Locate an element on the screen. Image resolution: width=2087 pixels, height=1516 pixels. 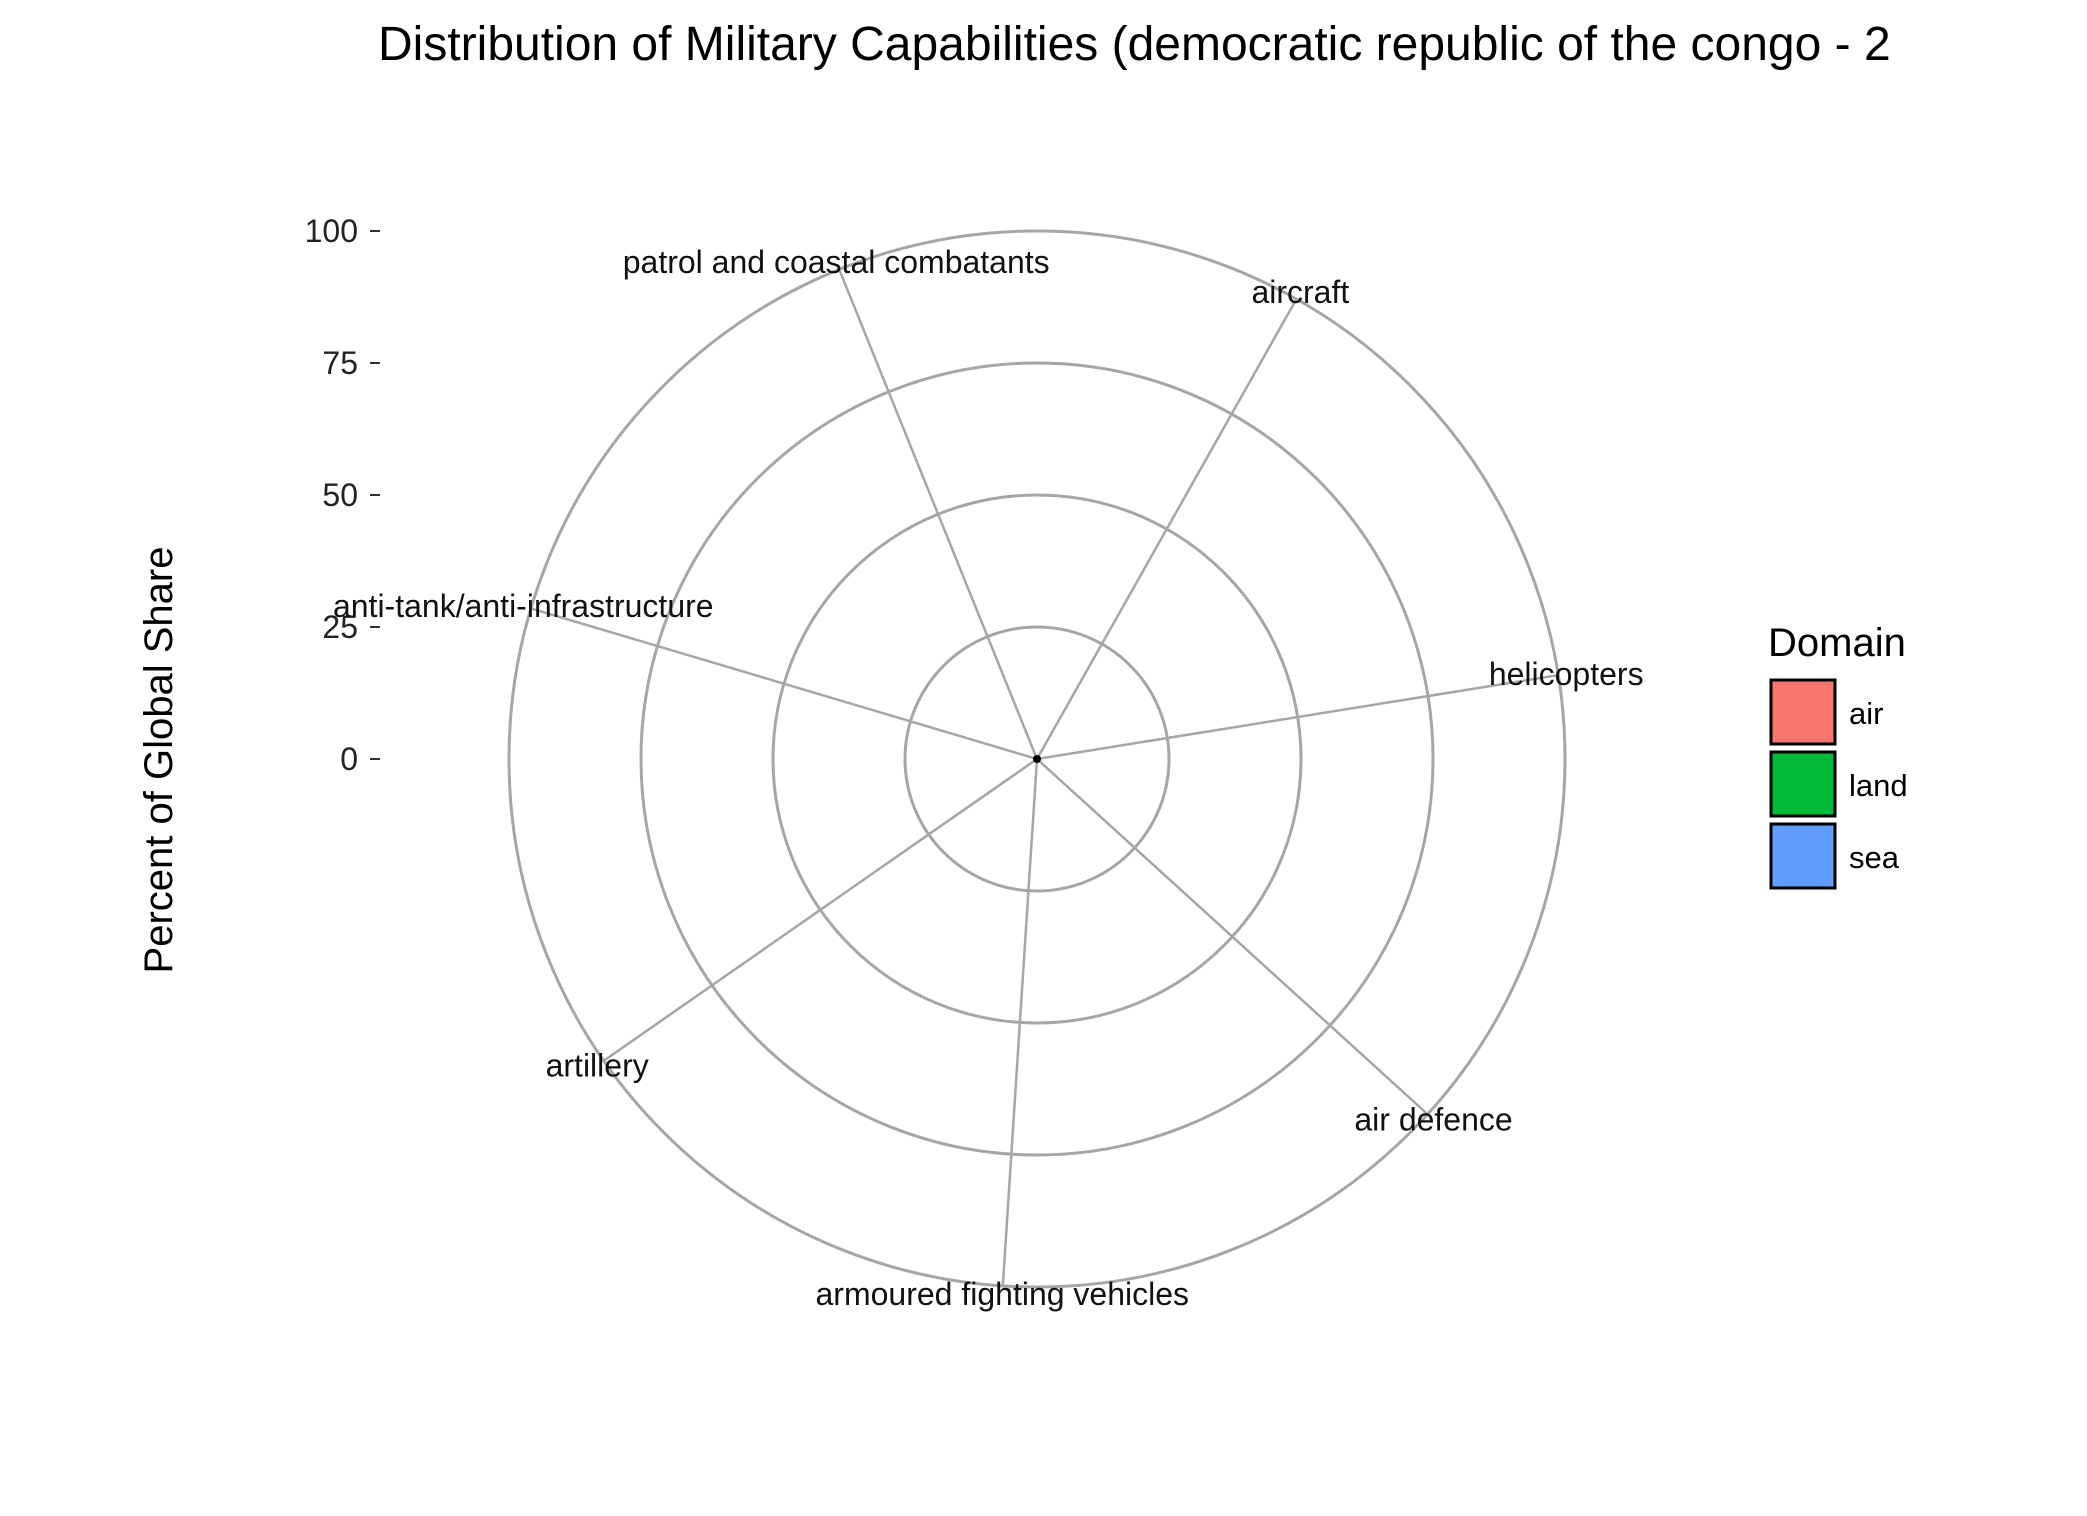
legend: Domain air land sea is located at coordinates (1838, 755).